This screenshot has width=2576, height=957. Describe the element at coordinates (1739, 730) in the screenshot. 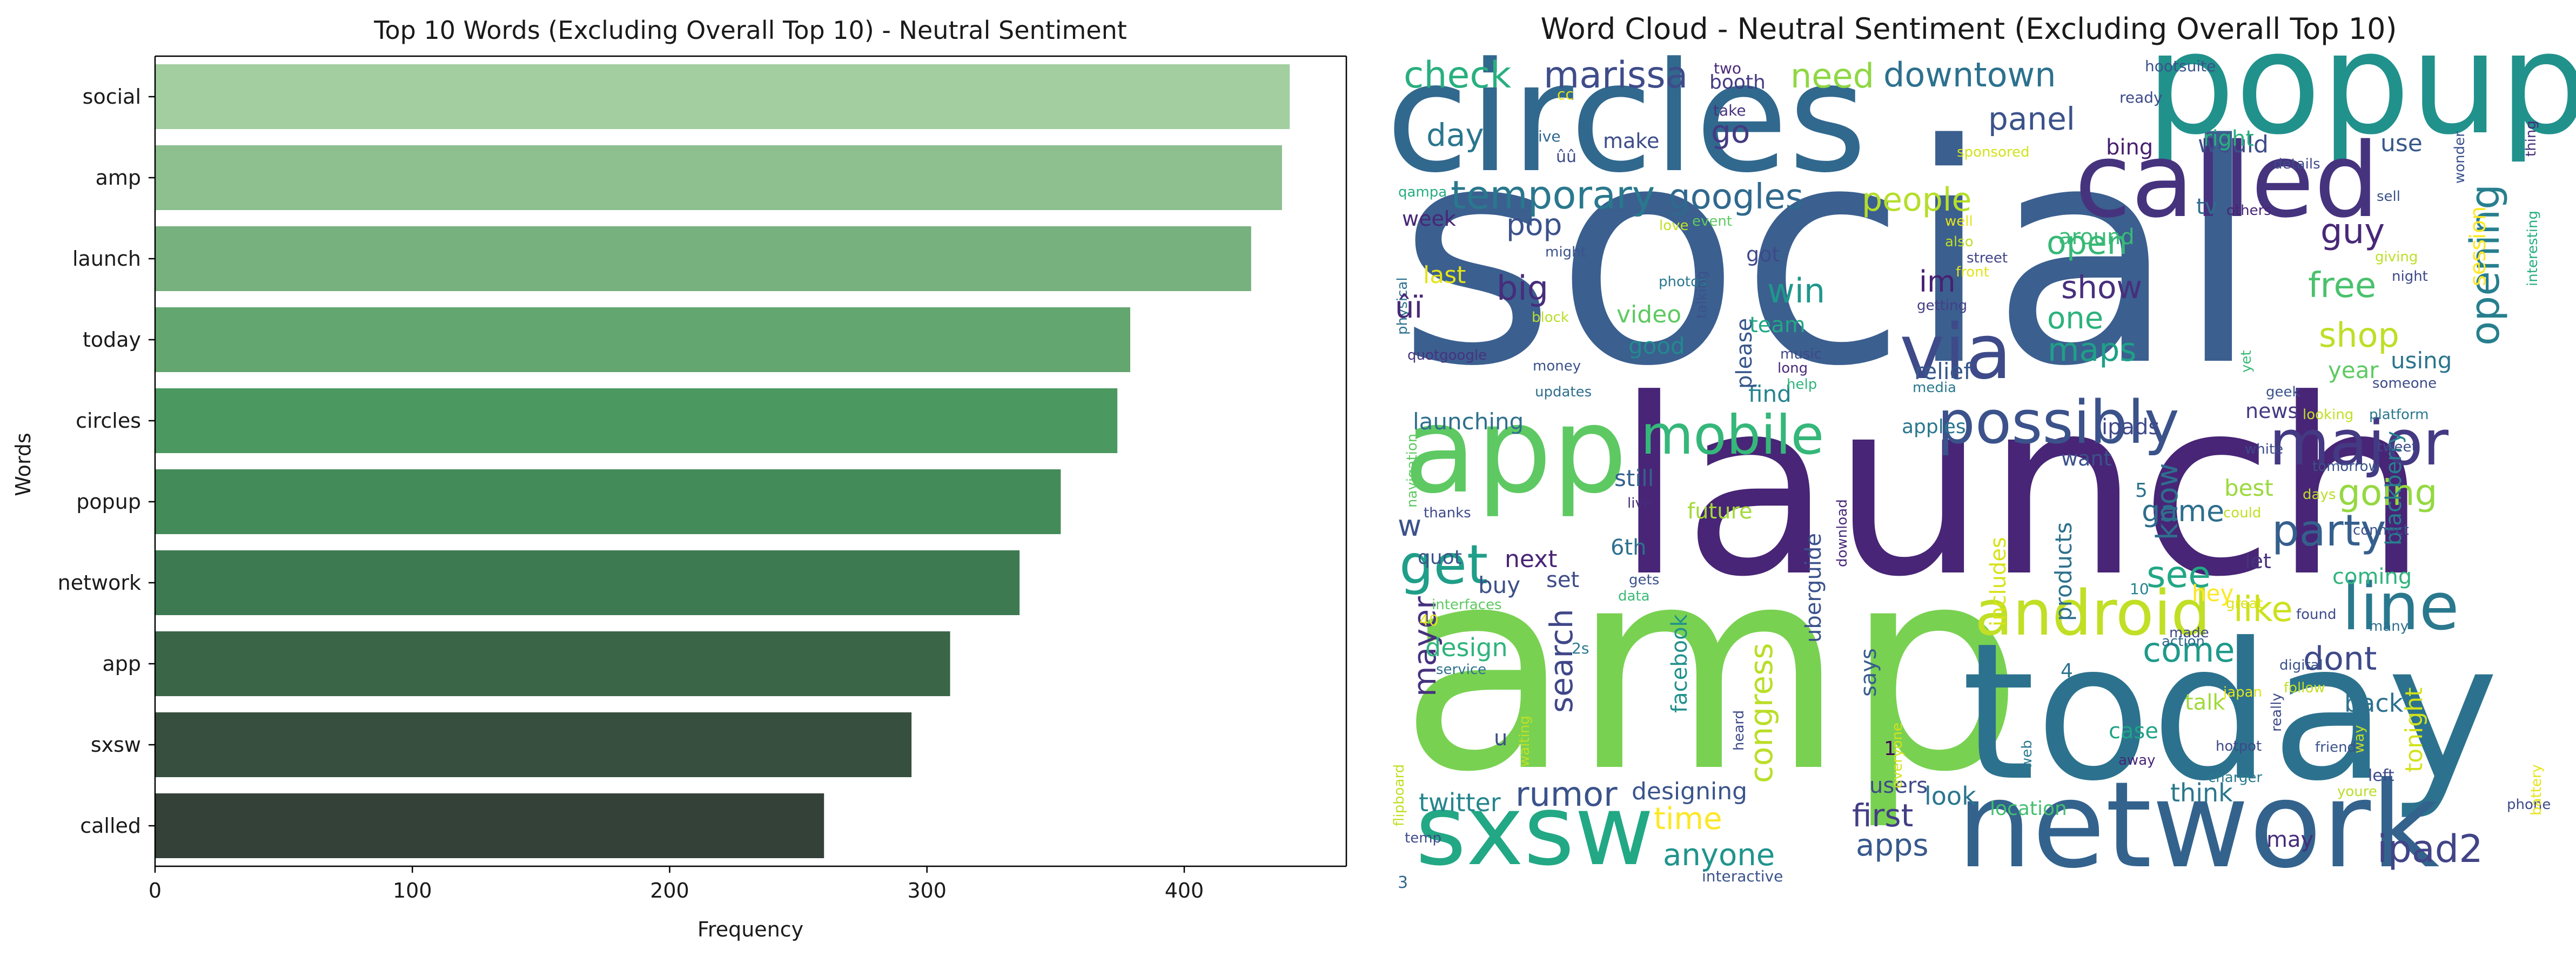

I see `cloud-word: heard` at that location.